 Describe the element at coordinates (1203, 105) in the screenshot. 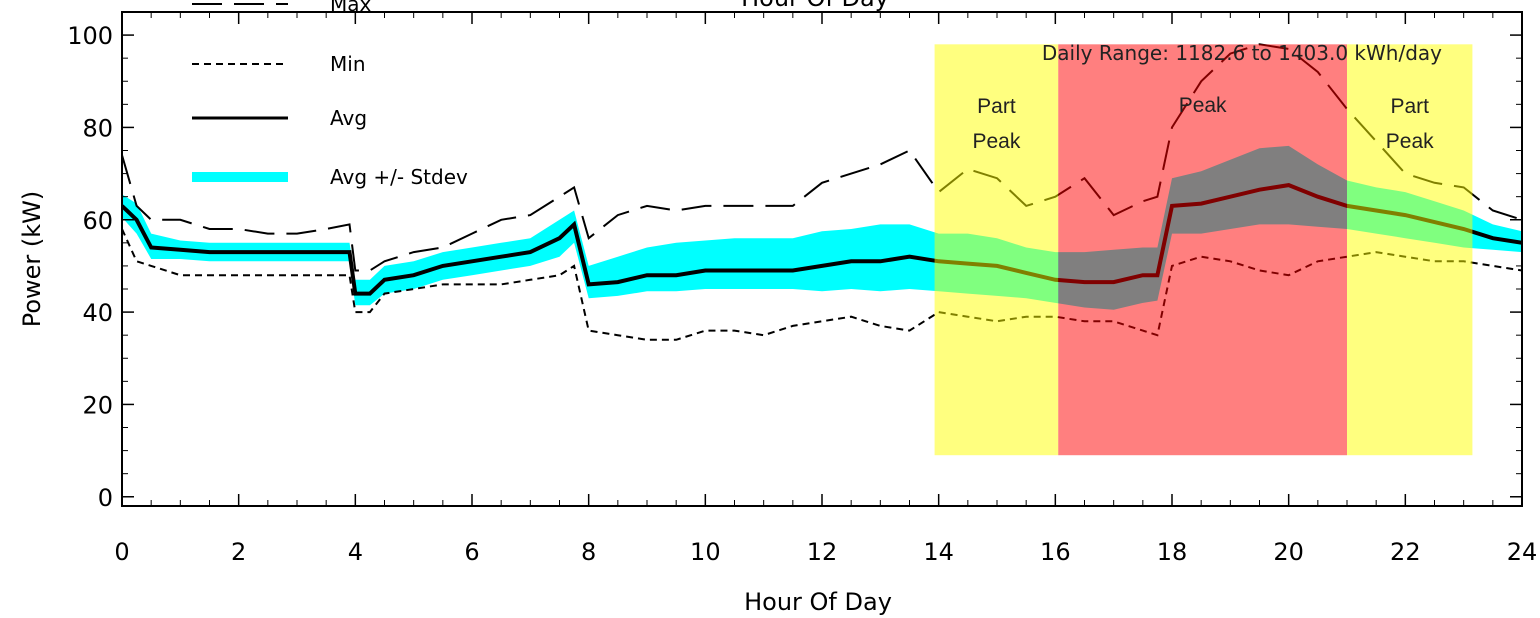

I see `period-label-1-0: Peak` at that location.